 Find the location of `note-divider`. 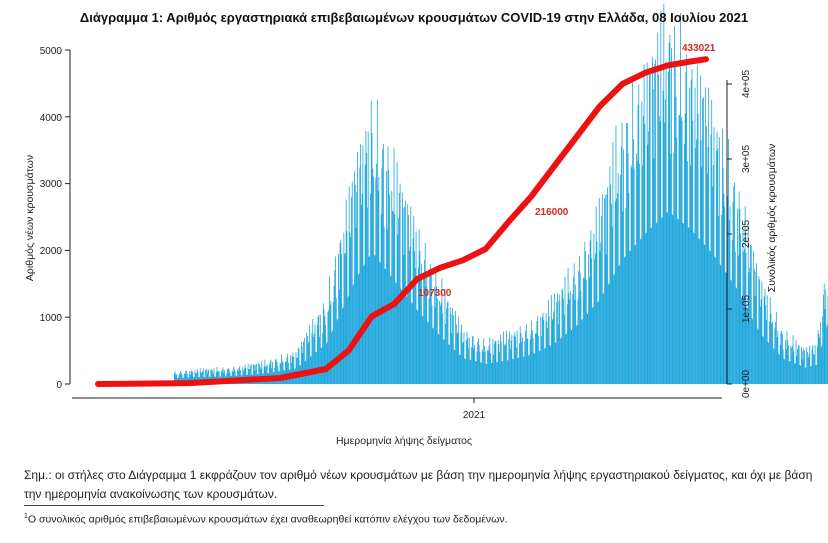

note-divider is located at coordinates (174, 505).